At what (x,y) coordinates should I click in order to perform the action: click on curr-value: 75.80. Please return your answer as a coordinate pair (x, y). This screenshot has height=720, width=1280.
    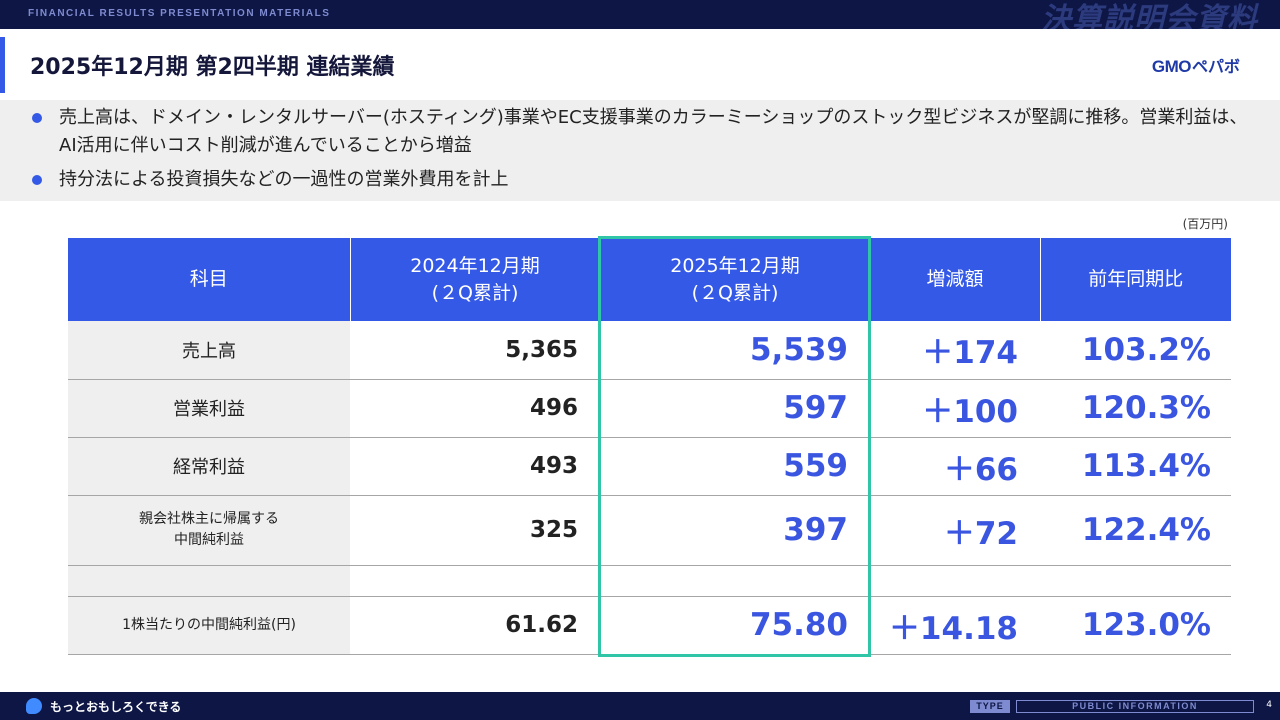
    Looking at the image, I should click on (735, 625).